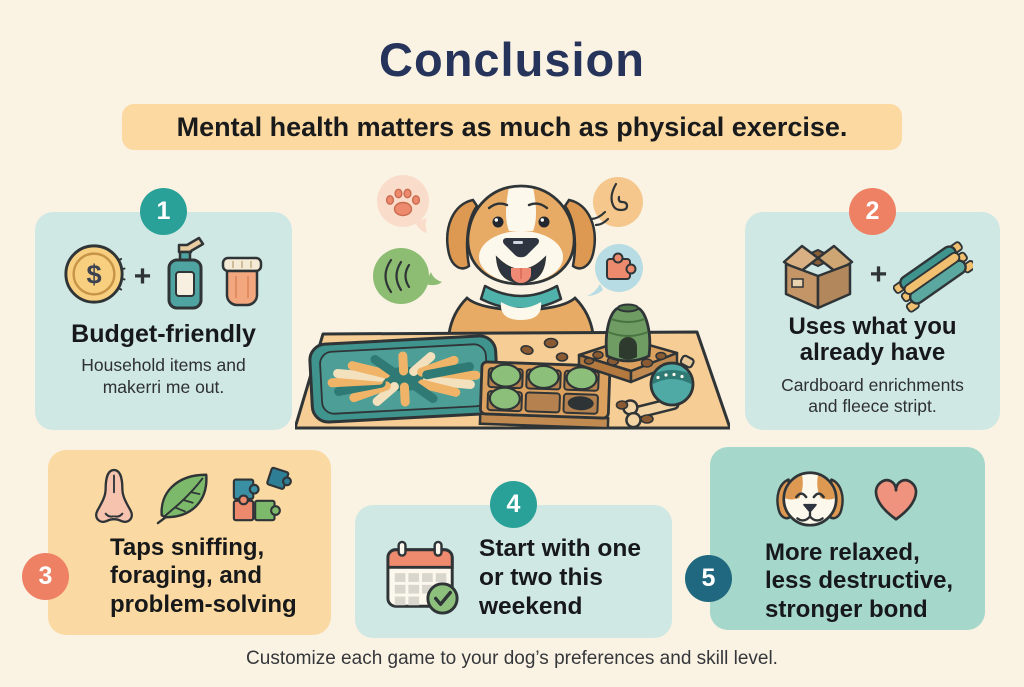 This screenshot has height=687, width=1024. I want to click on nose-icon, so click(114, 496).